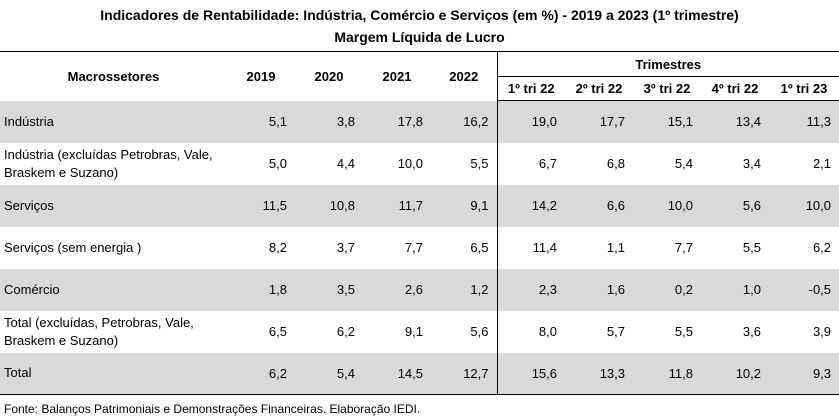 The width and height of the screenshot is (839, 420). Describe the element at coordinates (530, 163) in the screenshot. I see `cell-value: 6,7` at that location.